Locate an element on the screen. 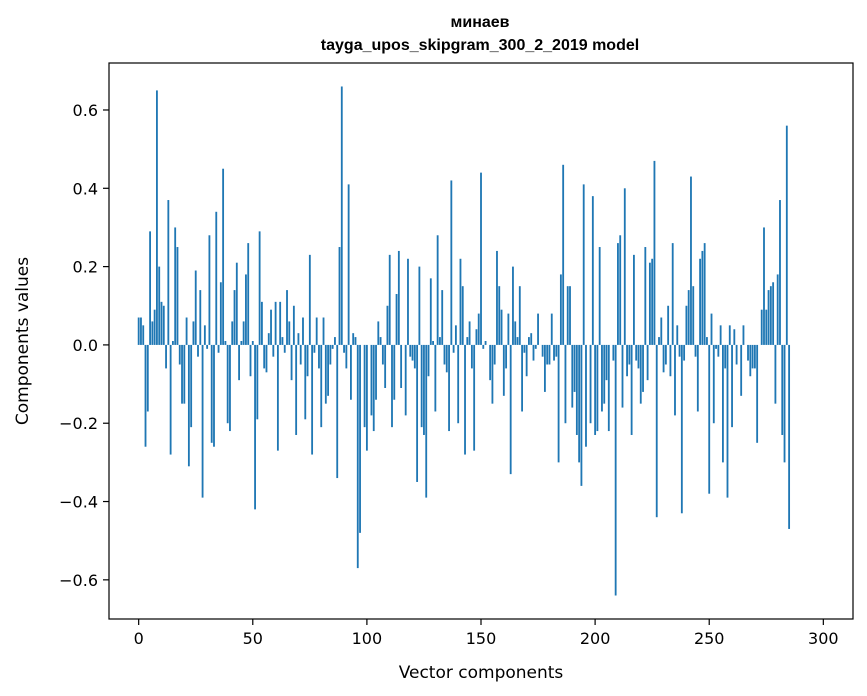 Image resolution: width=867 pixels, height=696 pixels. y-tick-label: 0.2 is located at coordinates (85, 267).